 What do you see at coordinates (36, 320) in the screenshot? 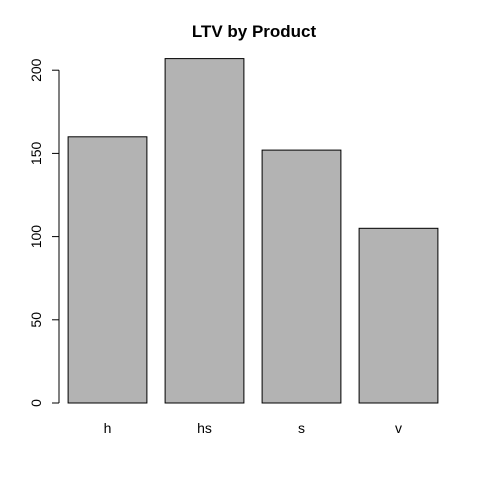
I see `y-tick-label: 50` at bounding box center [36, 320].